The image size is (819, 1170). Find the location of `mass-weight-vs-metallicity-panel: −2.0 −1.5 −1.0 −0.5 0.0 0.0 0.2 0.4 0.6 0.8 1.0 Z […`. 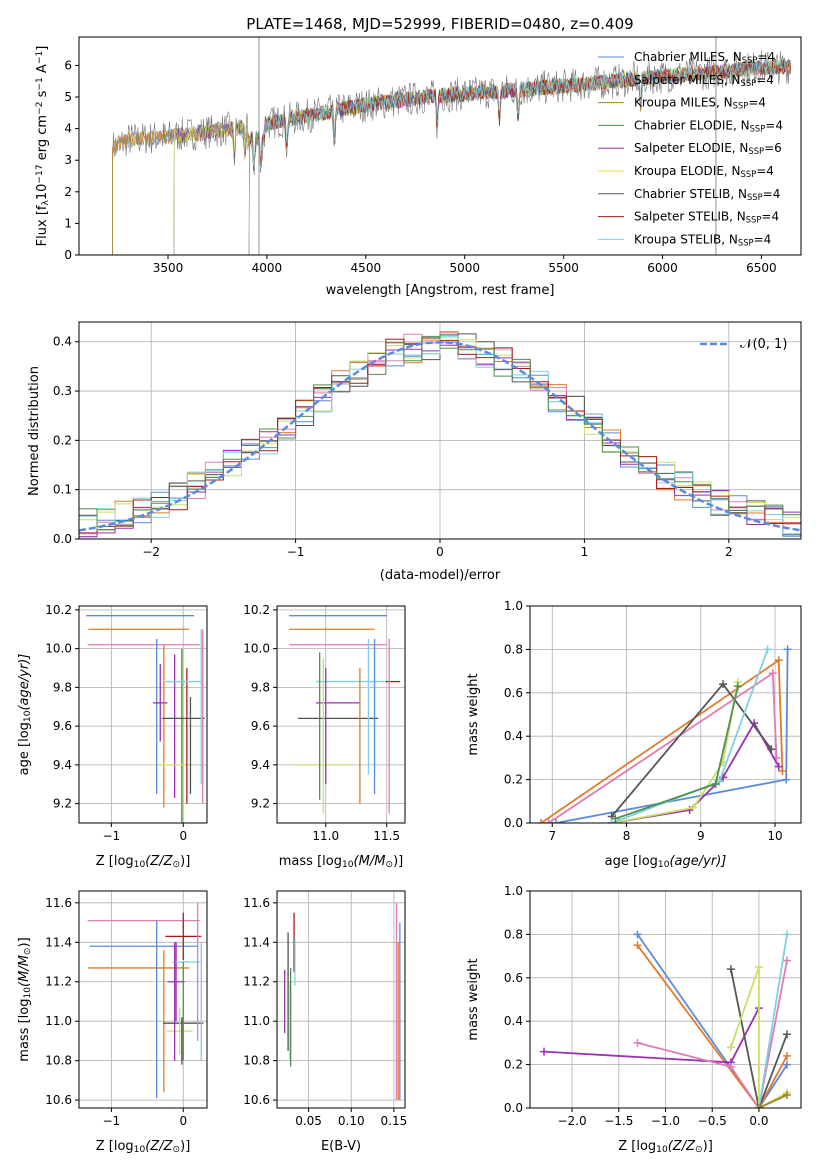

mass-weight-vs-metallicity-panel: −2.0 −1.5 −1.0 −0.5 0.0 0.0 0.2 0.4 0.6 0.8 1.0 Z [… is located at coordinates (634, 1019).